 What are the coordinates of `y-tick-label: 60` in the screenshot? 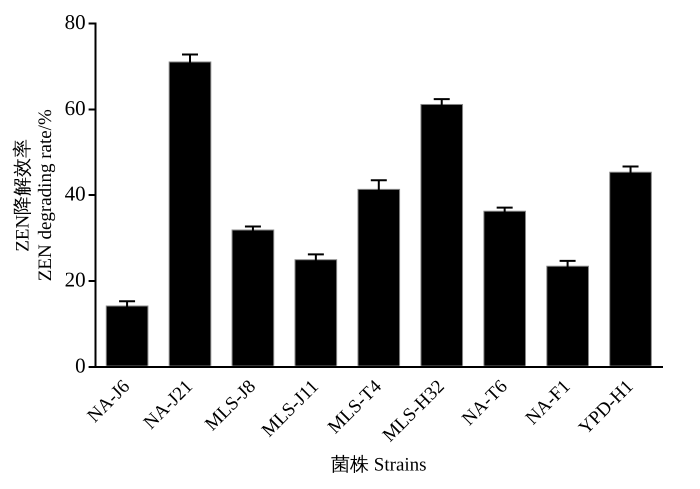 It's located at (75, 108).